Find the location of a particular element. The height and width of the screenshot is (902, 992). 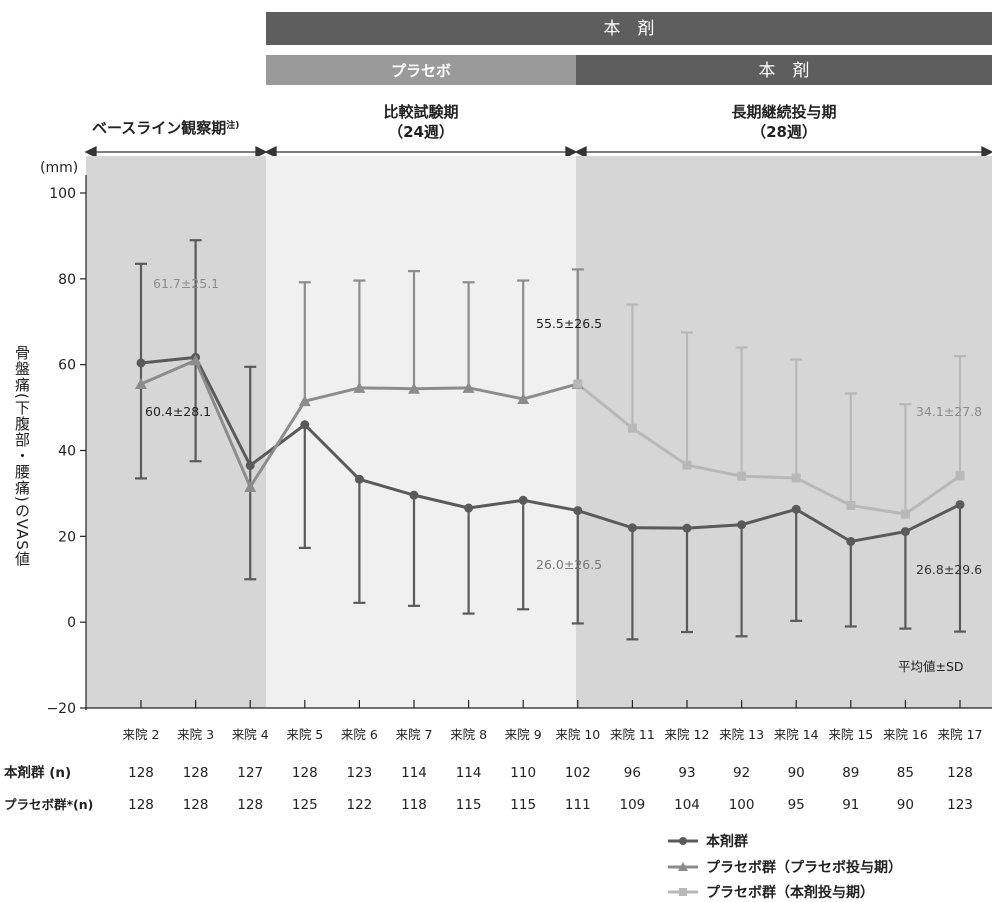

count-cell: 91 is located at coordinates (850, 805).